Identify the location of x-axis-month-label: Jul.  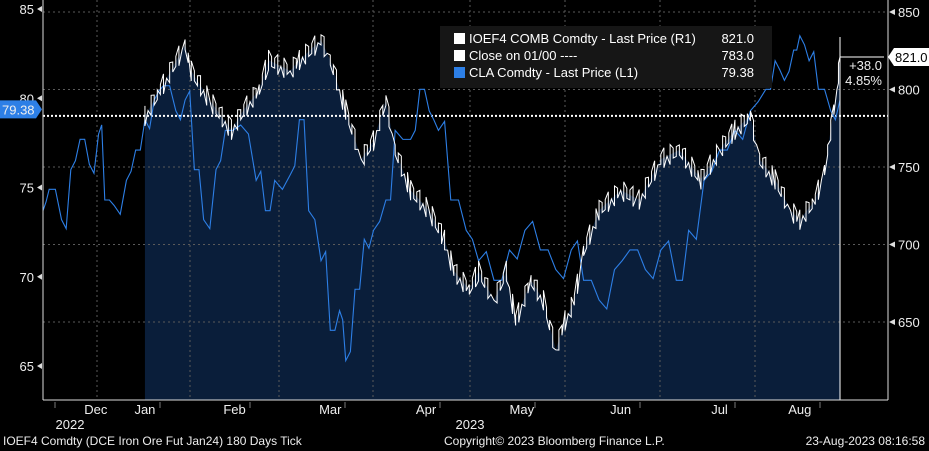
(719, 409).